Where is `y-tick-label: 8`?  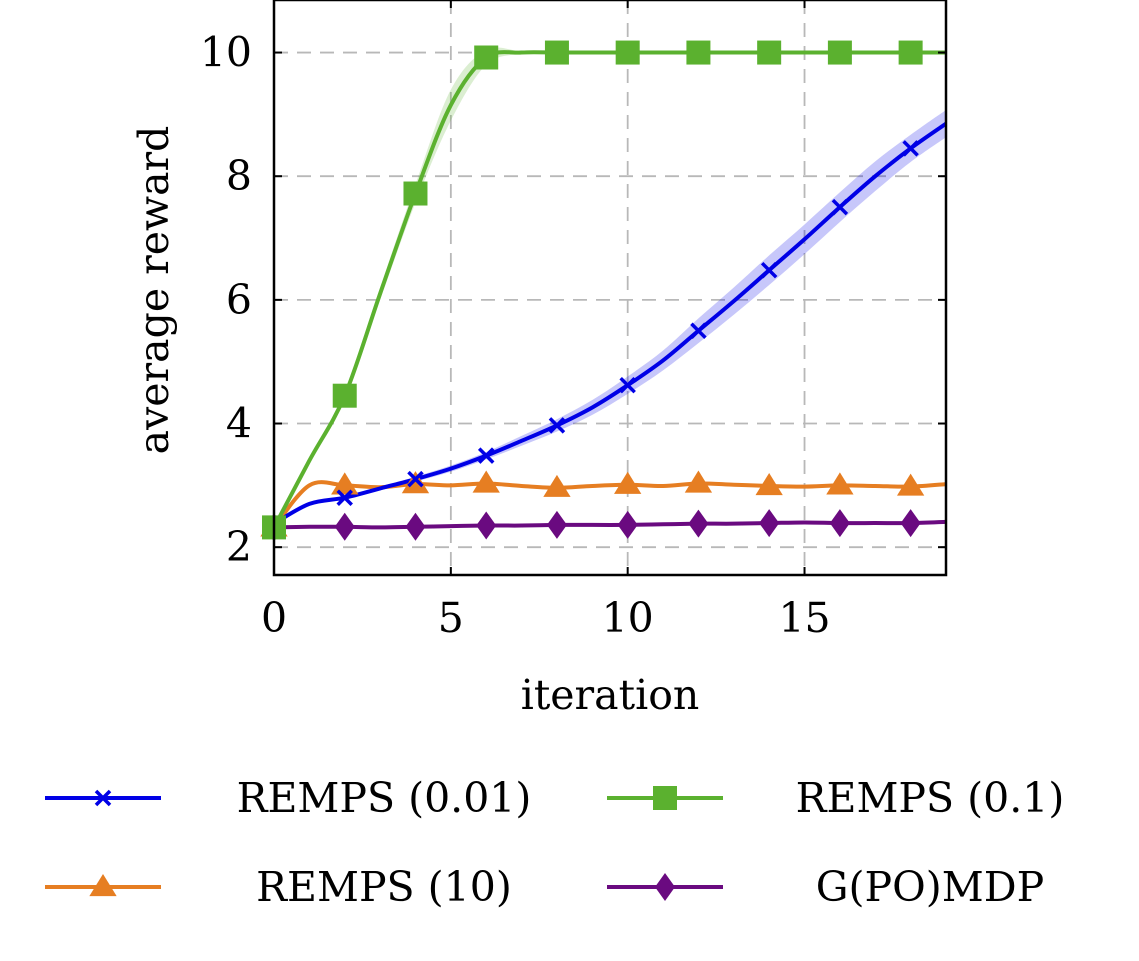
y-tick-label: 8 is located at coordinates (239, 176).